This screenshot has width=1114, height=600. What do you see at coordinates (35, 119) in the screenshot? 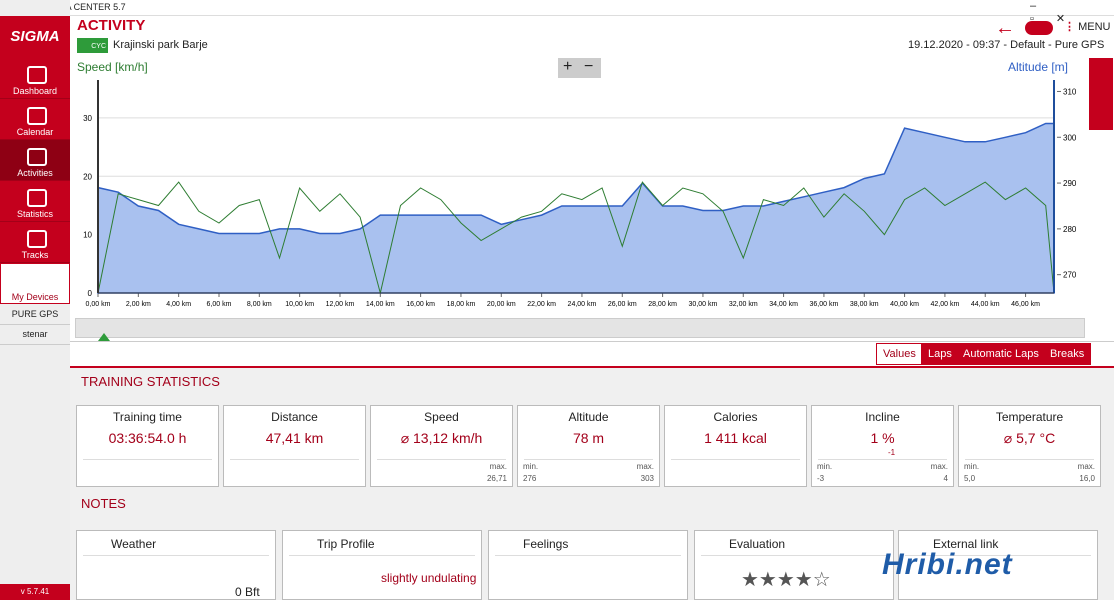
I see `nav-item: Calendar` at bounding box center [35, 119].